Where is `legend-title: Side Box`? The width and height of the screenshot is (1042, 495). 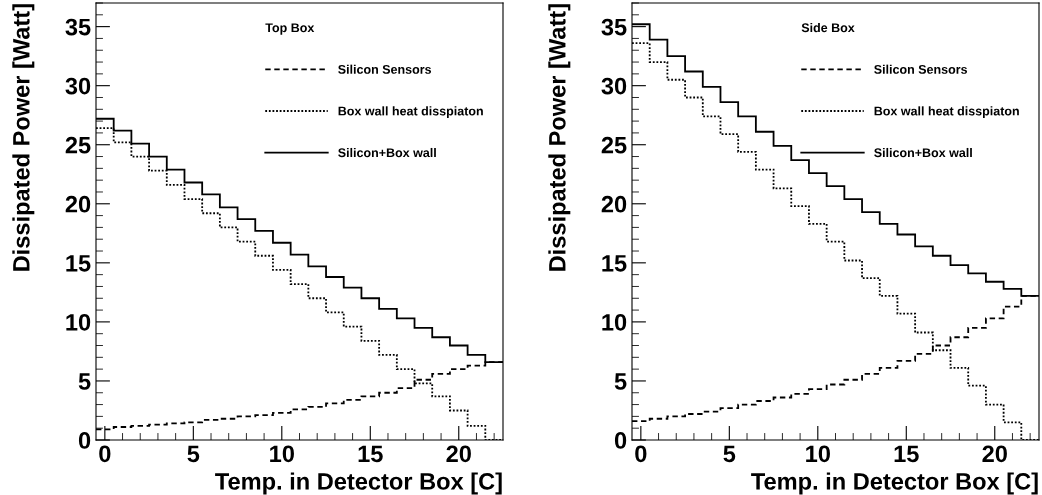 legend-title: Side Box is located at coordinates (828, 27).